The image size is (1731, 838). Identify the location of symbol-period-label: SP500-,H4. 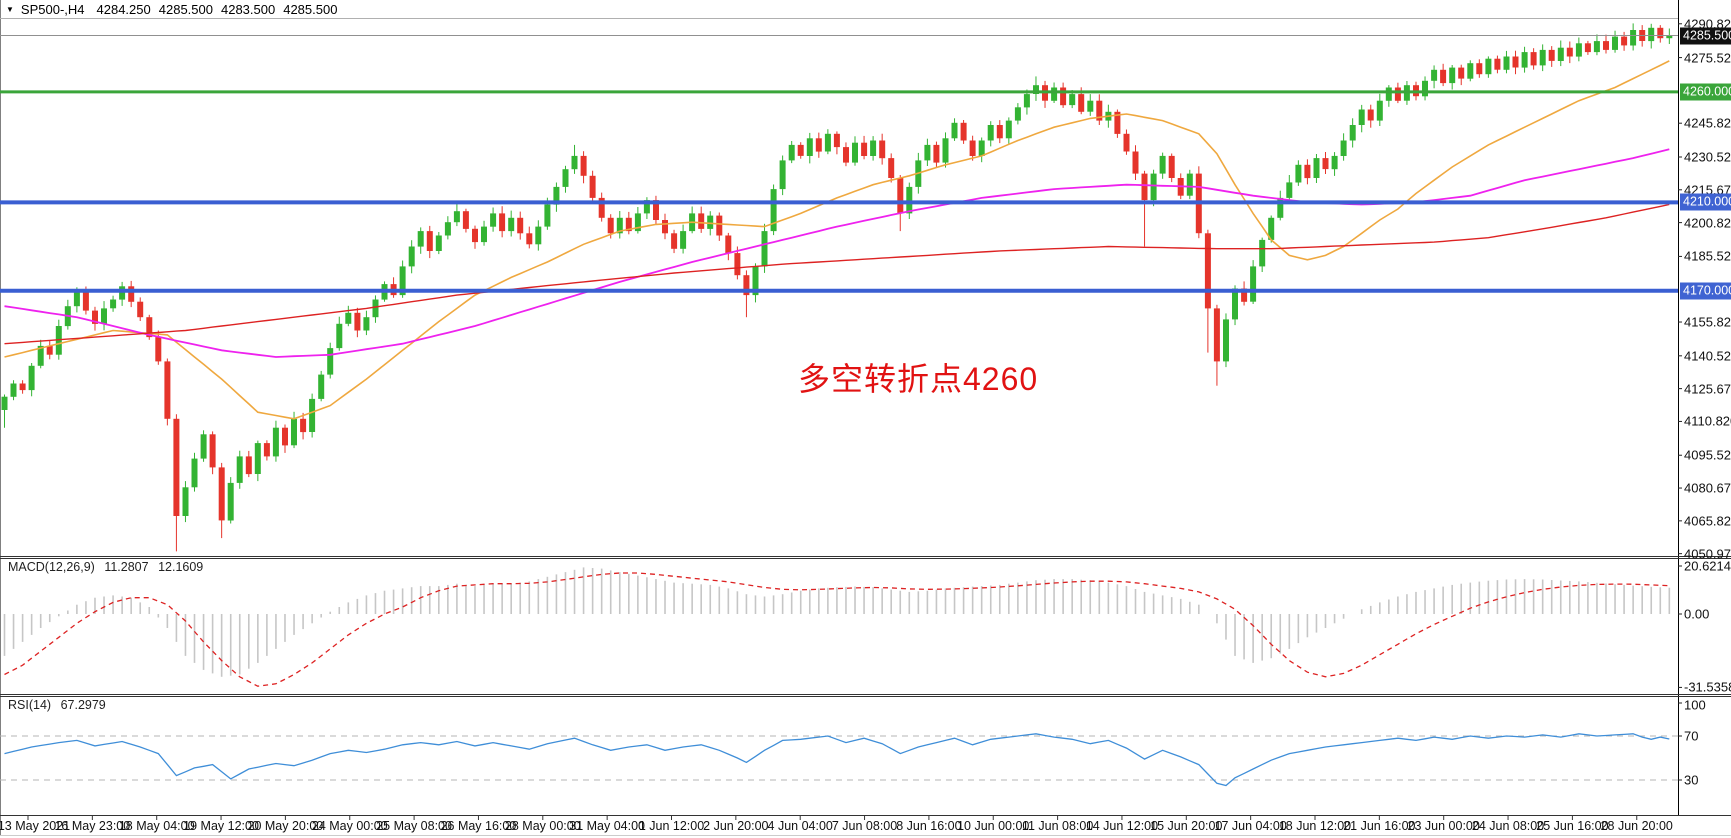
(52, 9).